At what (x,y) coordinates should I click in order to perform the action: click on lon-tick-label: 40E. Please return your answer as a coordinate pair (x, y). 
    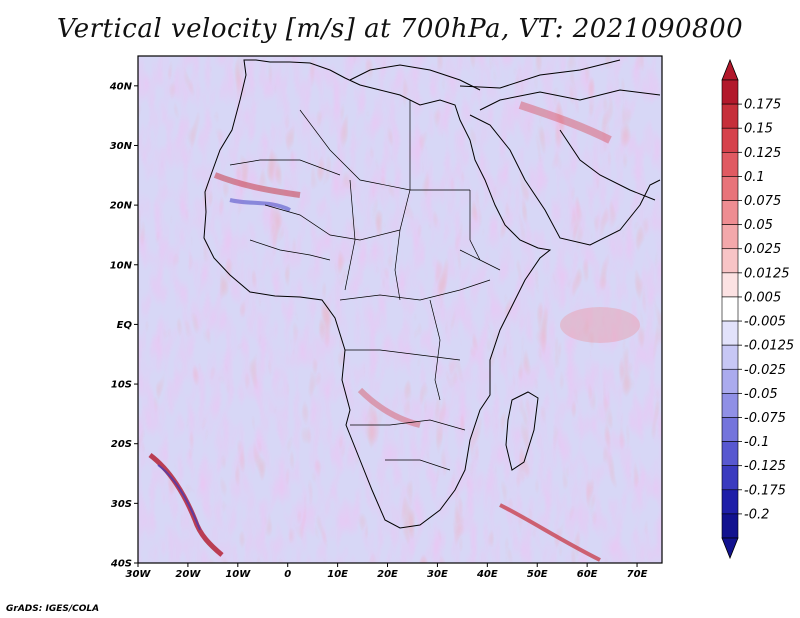
    Looking at the image, I should click on (487, 574).